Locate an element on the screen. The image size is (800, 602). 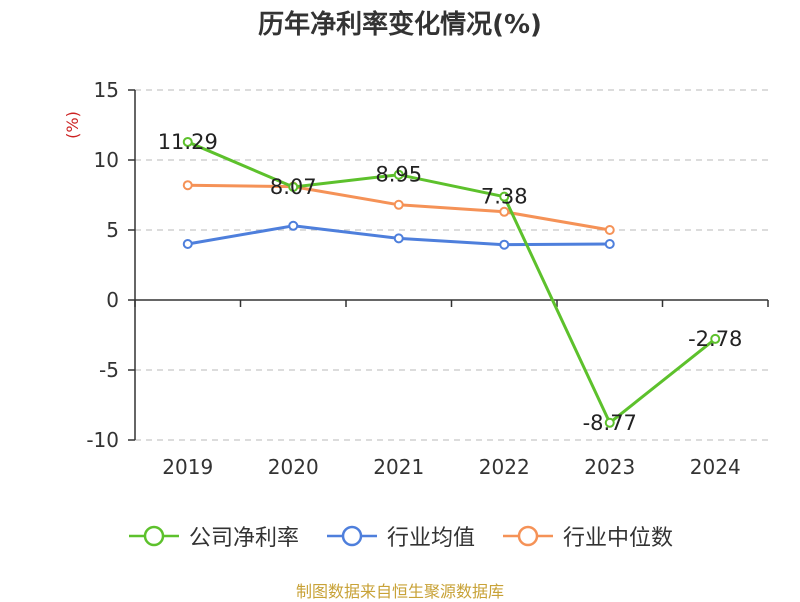
y-tick-label: -5 is located at coordinates (109, 370).